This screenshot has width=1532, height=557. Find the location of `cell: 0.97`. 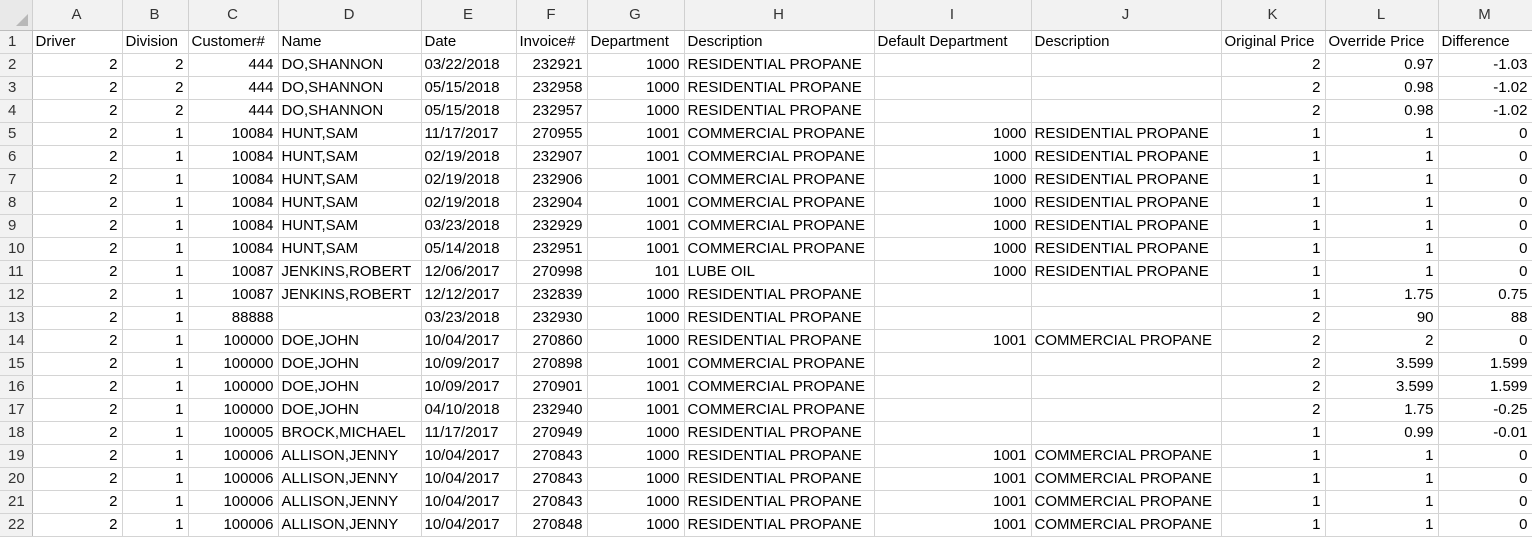

cell: 0.97 is located at coordinates (1382, 65).